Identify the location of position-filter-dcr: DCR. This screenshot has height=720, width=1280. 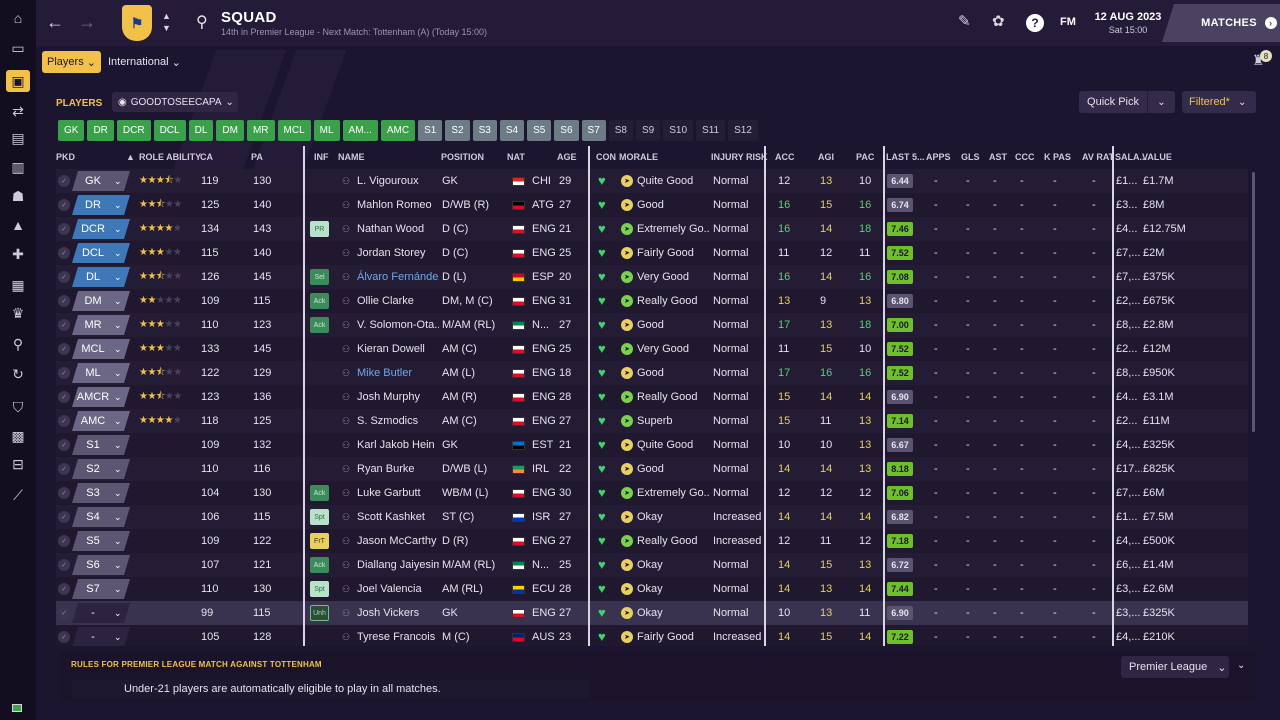
(133, 130).